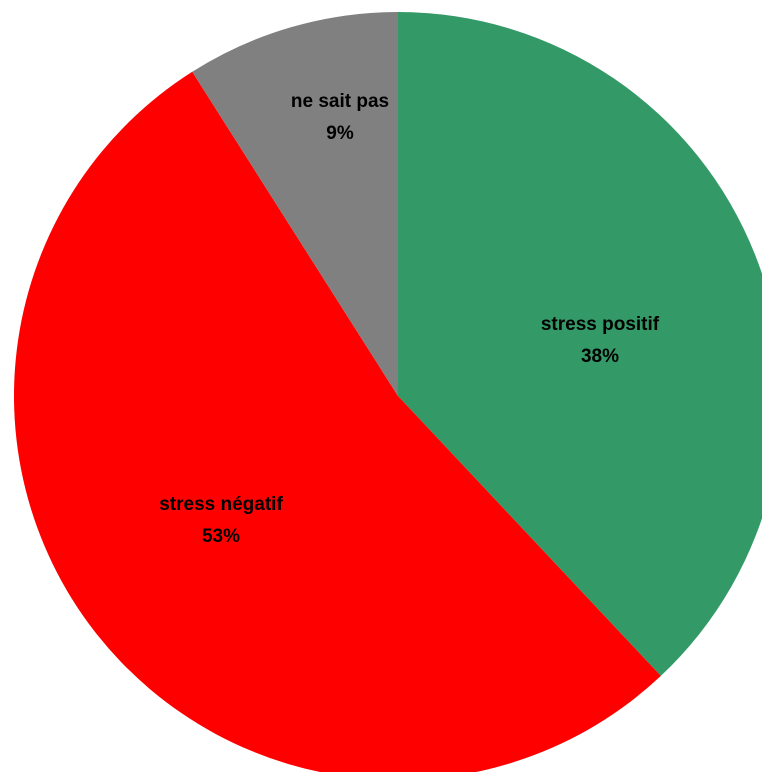 This screenshot has height=772, width=762. Describe the element at coordinates (340, 133) in the screenshot. I see `slice-value-label: 9%` at that location.